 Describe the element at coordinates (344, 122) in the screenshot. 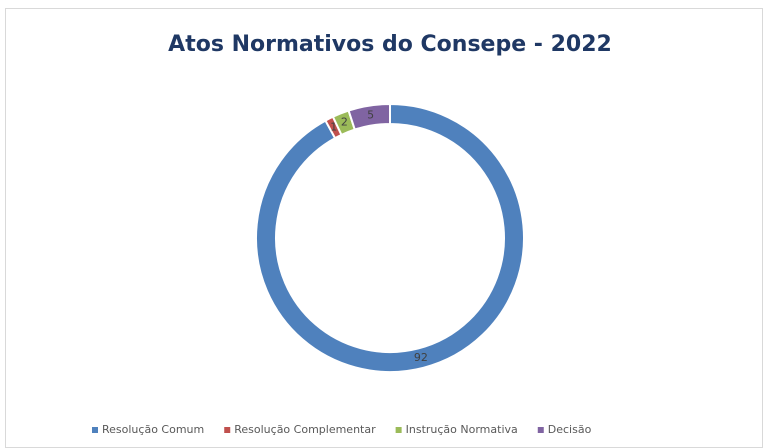

I see `data-label: 2` at that location.